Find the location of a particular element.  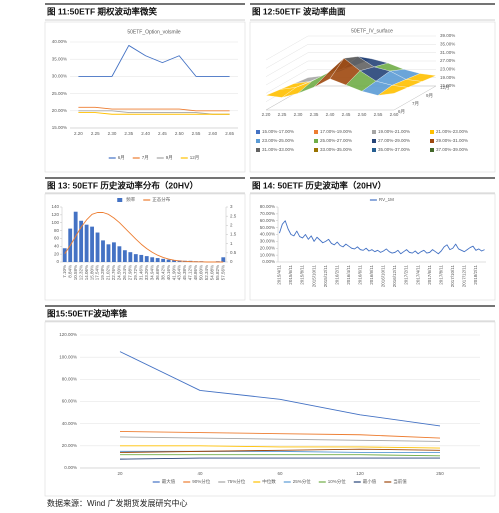

z-tick-label: 35.00% is located at coordinates (447, 44).